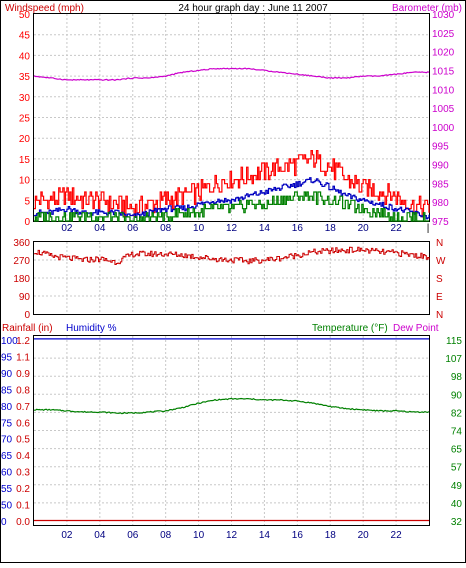 The height and width of the screenshot is (568, 466). What do you see at coordinates (133, 228) in the screenshot?
I see `wind-hour-tick-label: 06` at bounding box center [133, 228].